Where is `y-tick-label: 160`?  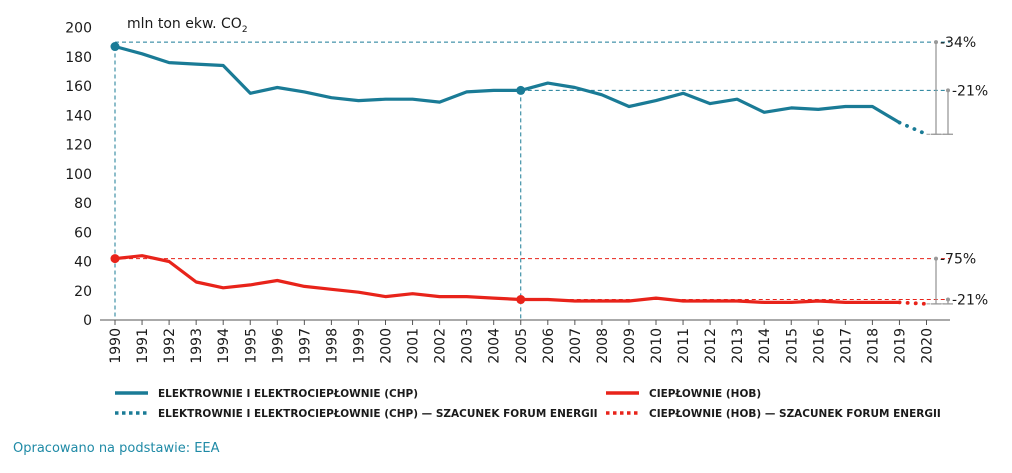 y-tick-label: 160 is located at coordinates (78, 87).